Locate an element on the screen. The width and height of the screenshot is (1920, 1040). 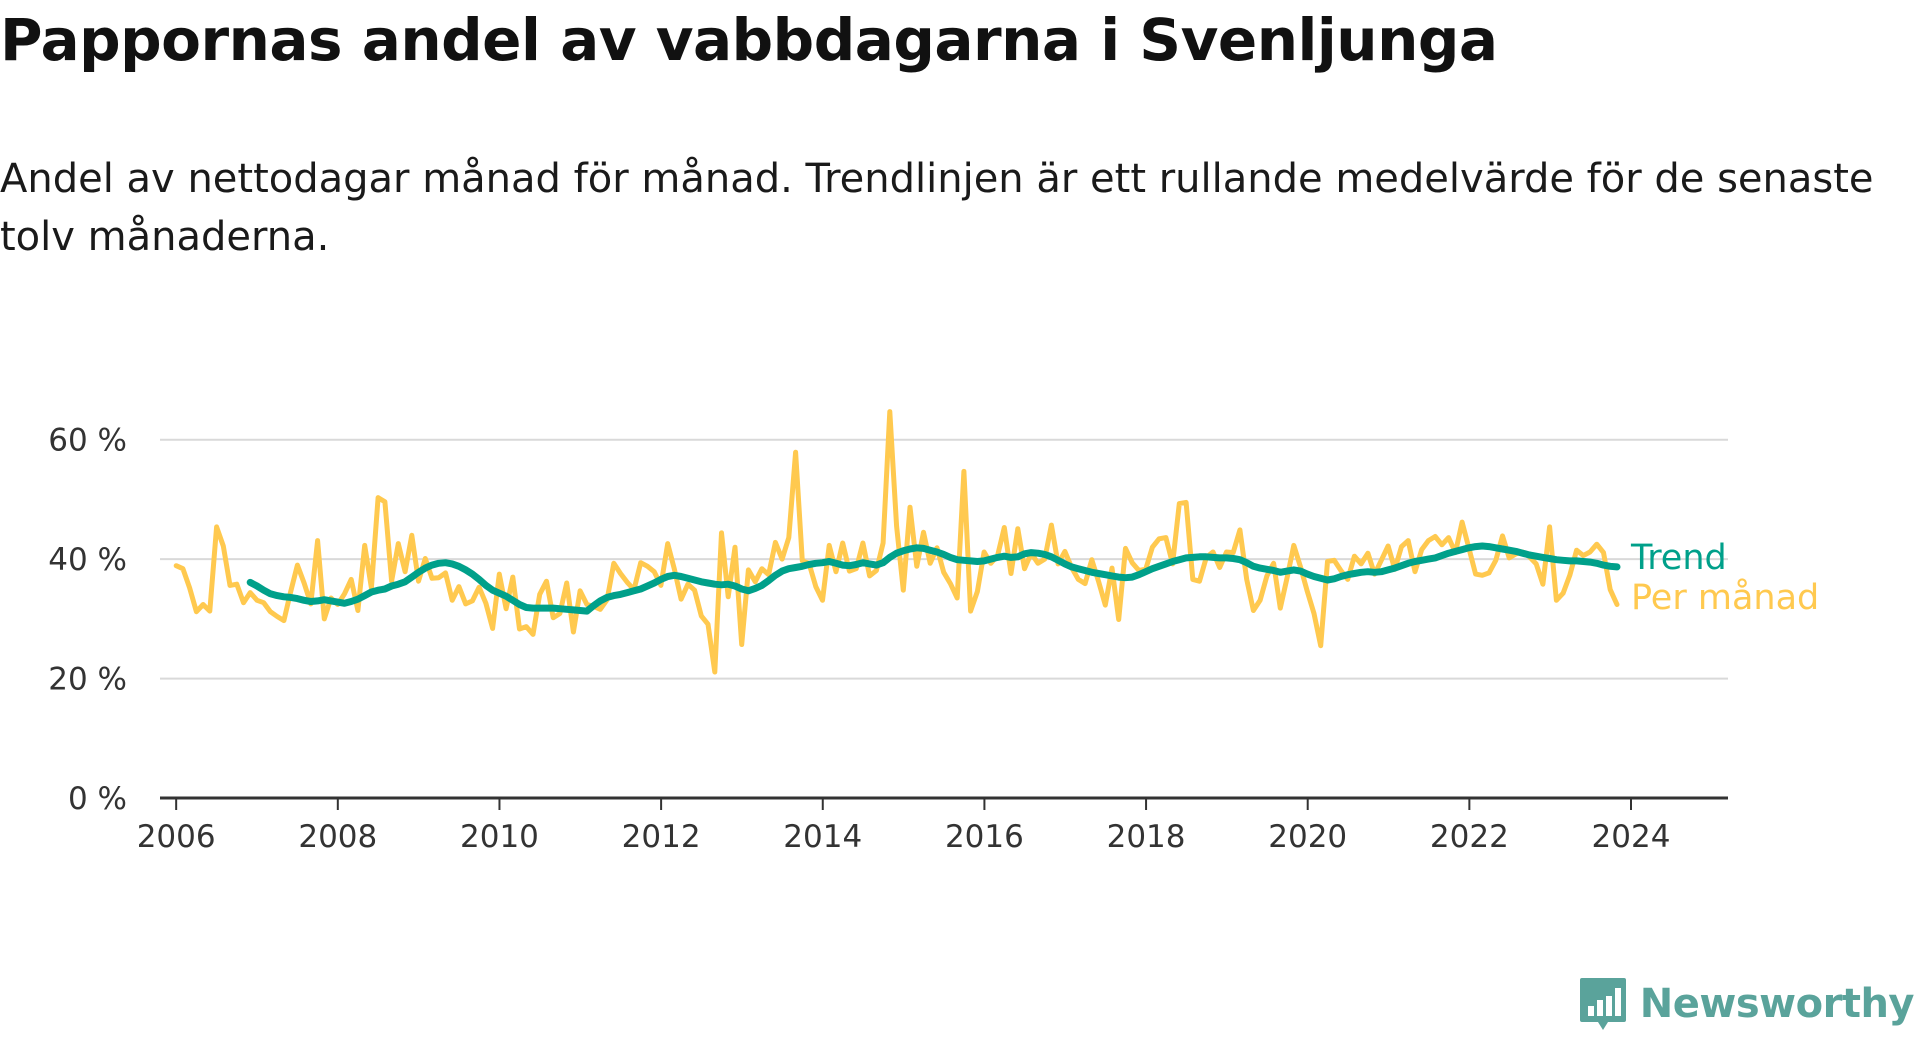
y-tick-label: 40 % is located at coordinates (87, 560).